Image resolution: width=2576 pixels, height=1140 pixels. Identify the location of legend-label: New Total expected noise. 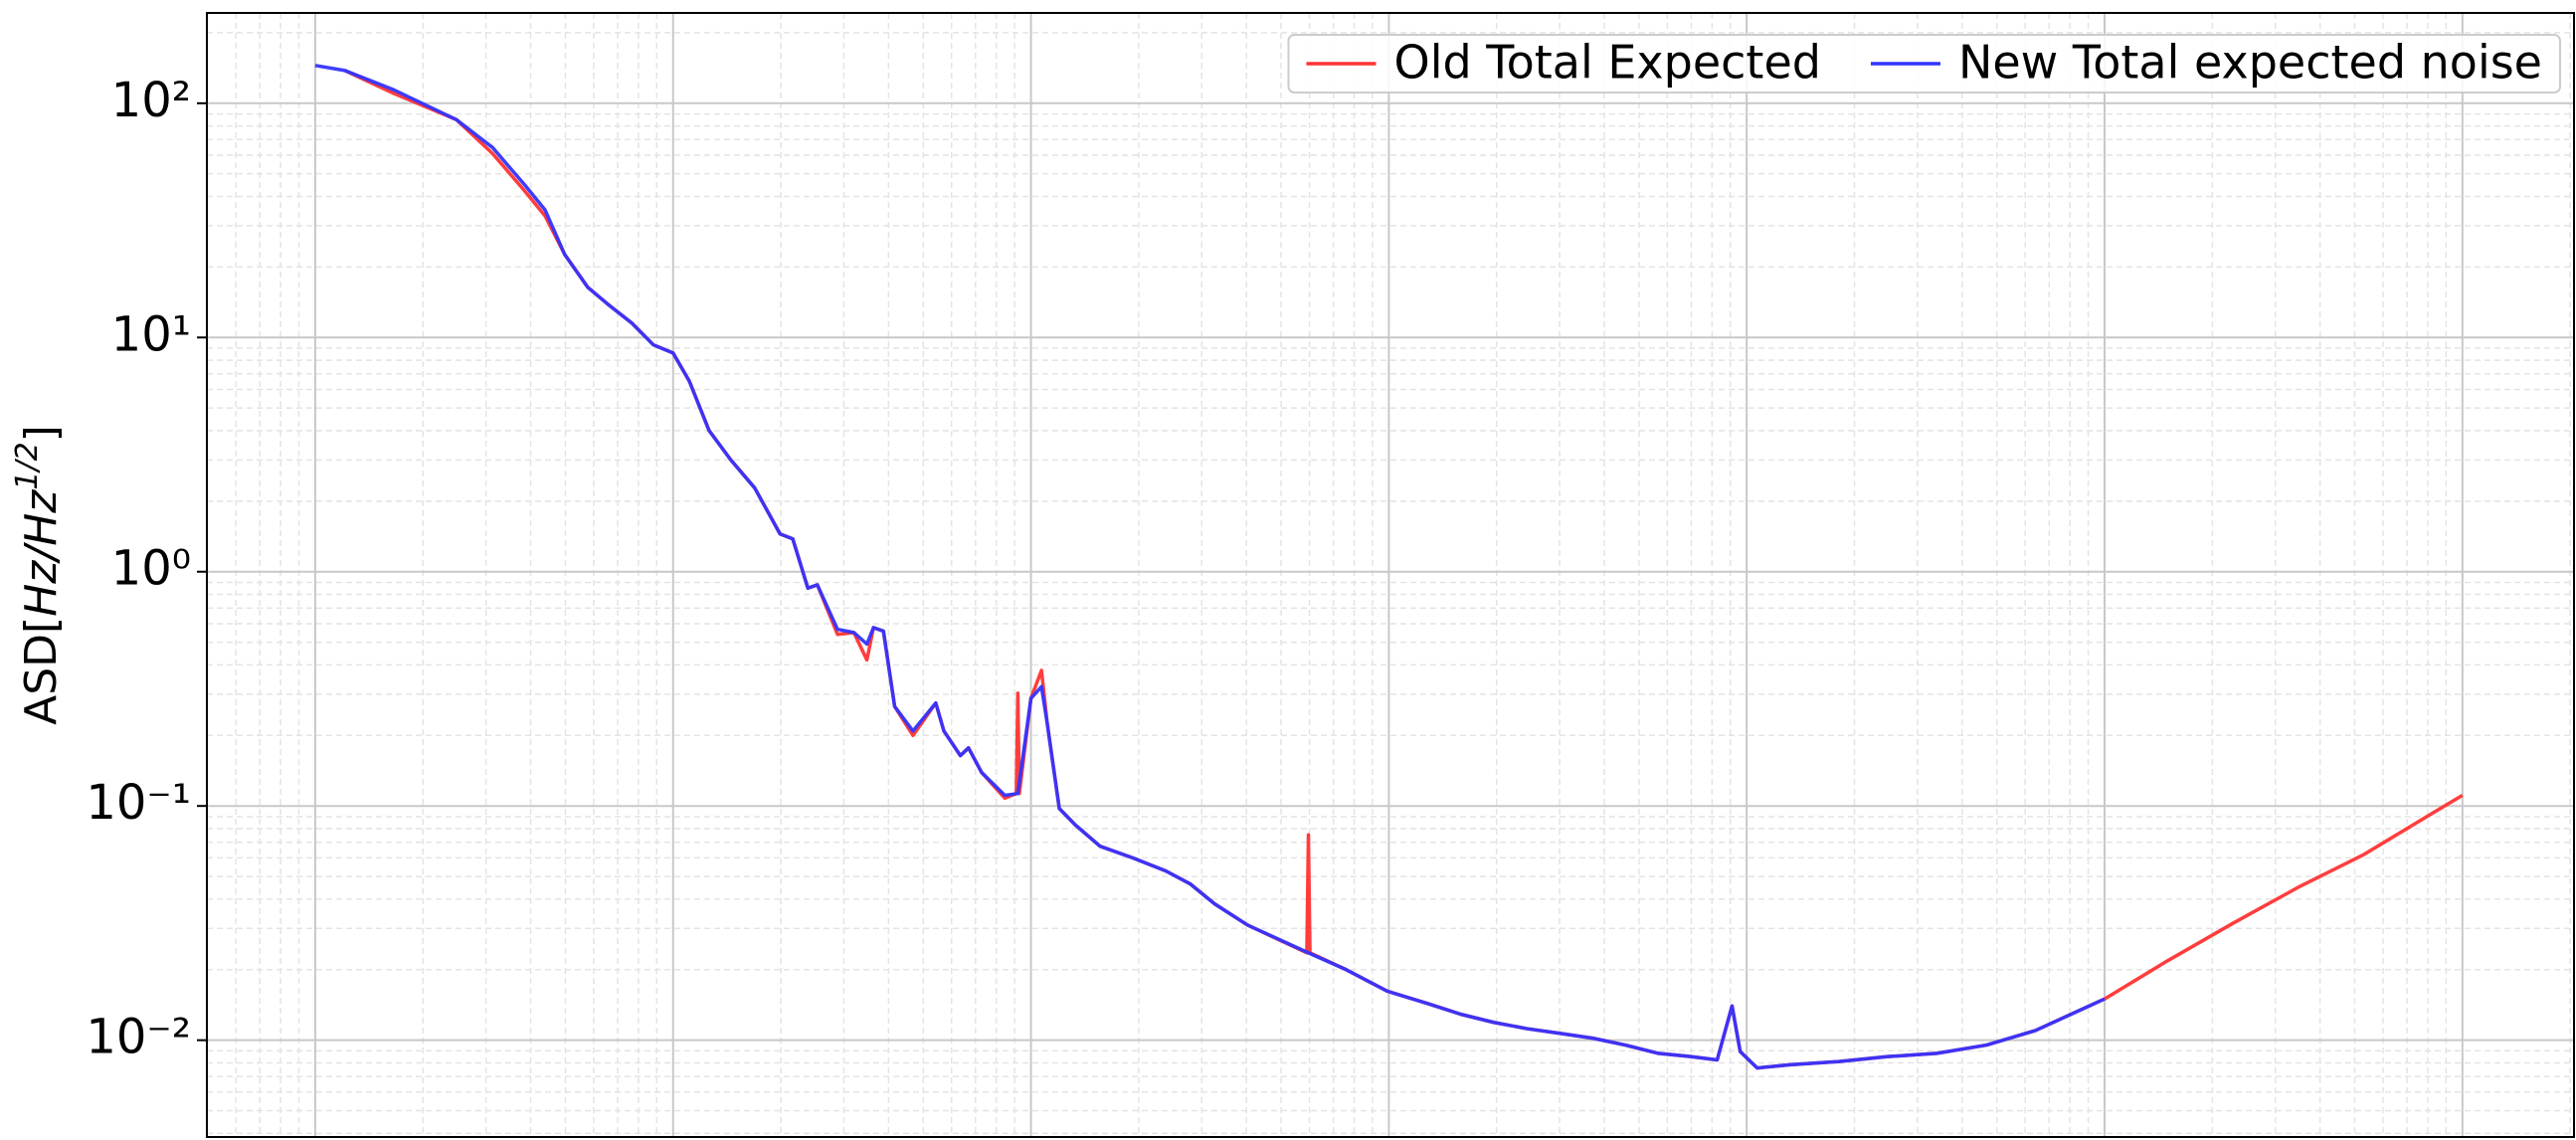
(2250, 63).